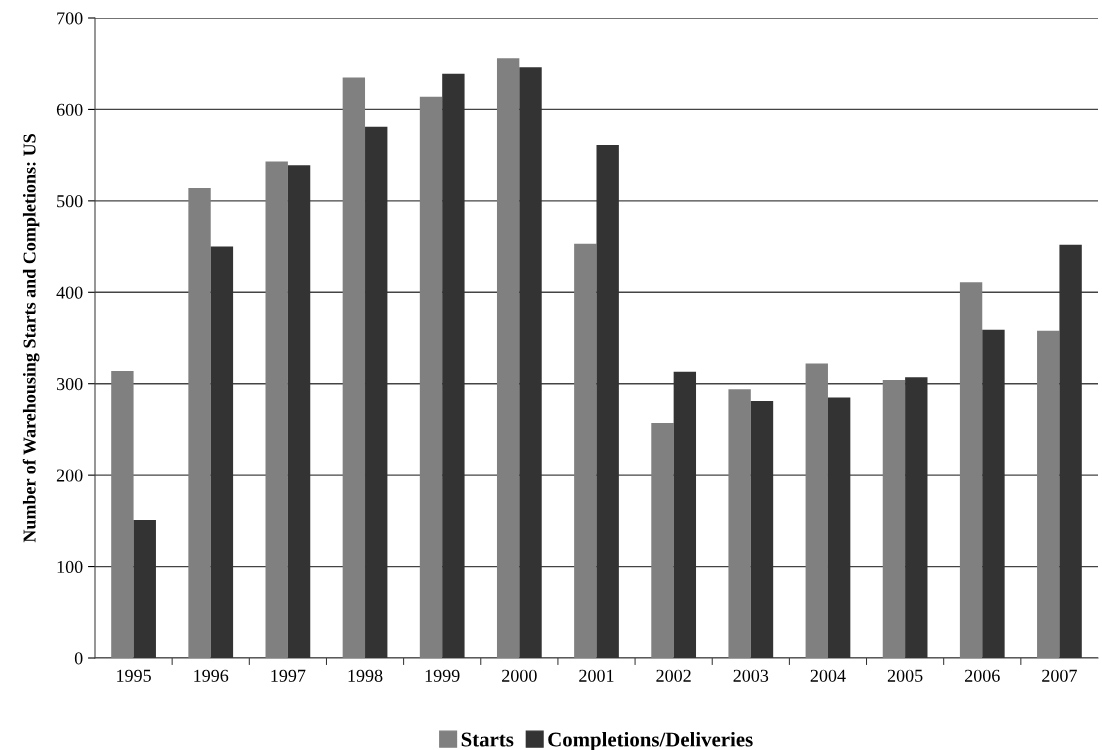  What do you see at coordinates (70, 201) in the screenshot?
I see `y-tick-label: 500` at bounding box center [70, 201].